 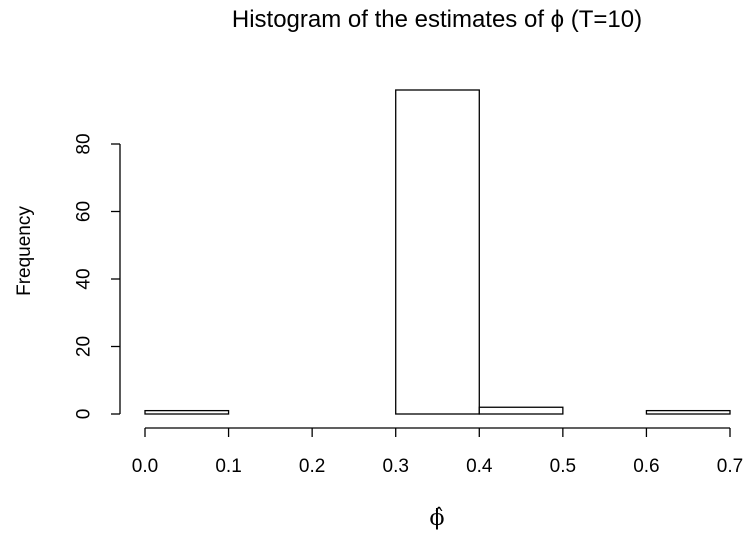 What do you see at coordinates (479, 466) in the screenshot?
I see `x-tick-label: 0.4` at bounding box center [479, 466].